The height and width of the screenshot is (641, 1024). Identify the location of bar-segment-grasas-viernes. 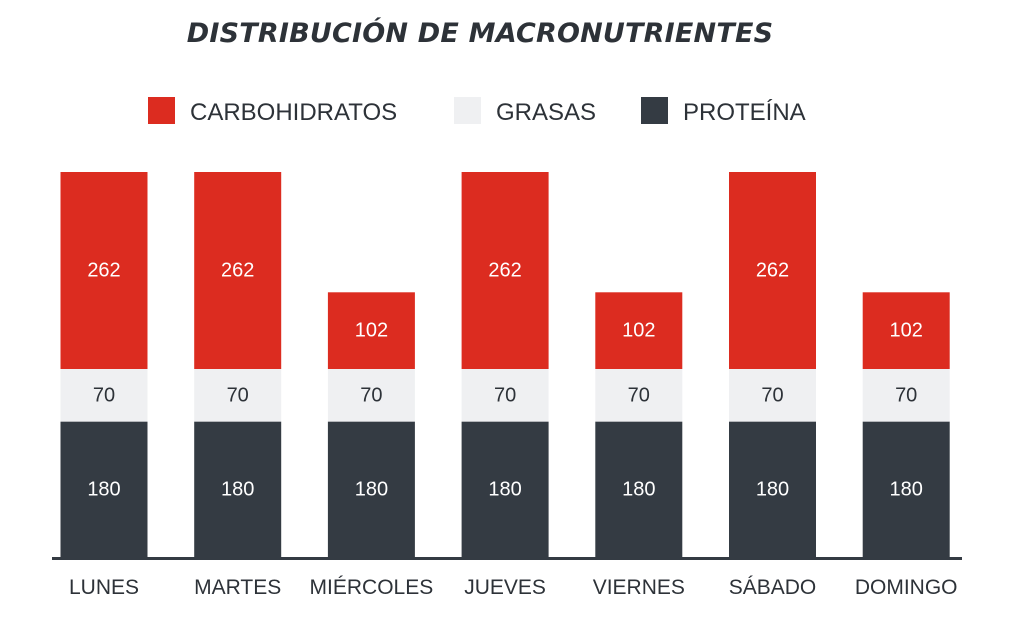
(639, 395).